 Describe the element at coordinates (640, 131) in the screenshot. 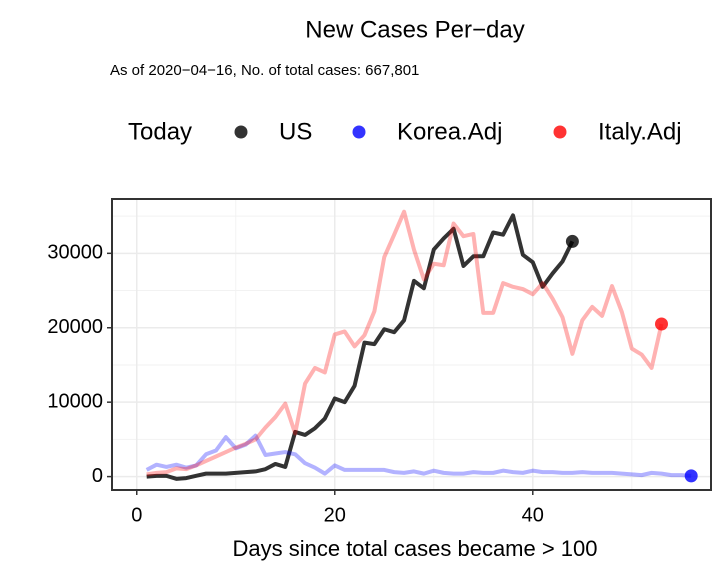

I see `legend-label: Italy.Adj` at that location.